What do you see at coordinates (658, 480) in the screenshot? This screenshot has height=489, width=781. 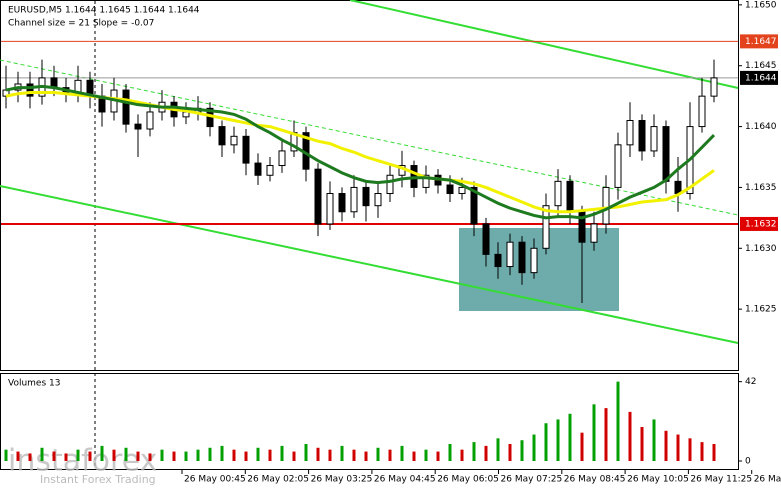 I see `x-tick-label: 26 May 10:05` at bounding box center [658, 480].